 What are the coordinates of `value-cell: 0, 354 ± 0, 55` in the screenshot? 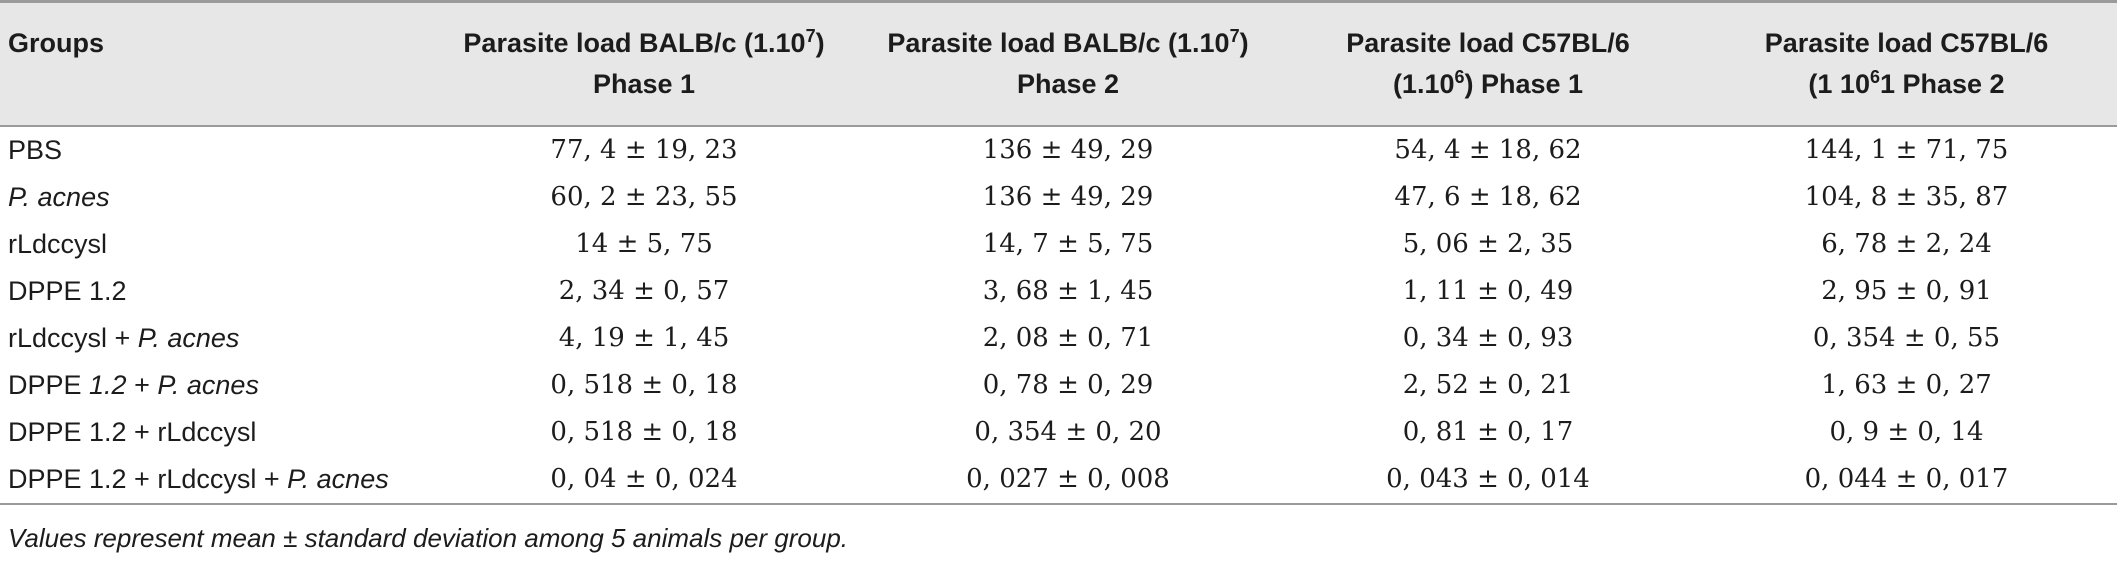 It's located at (1906, 337).